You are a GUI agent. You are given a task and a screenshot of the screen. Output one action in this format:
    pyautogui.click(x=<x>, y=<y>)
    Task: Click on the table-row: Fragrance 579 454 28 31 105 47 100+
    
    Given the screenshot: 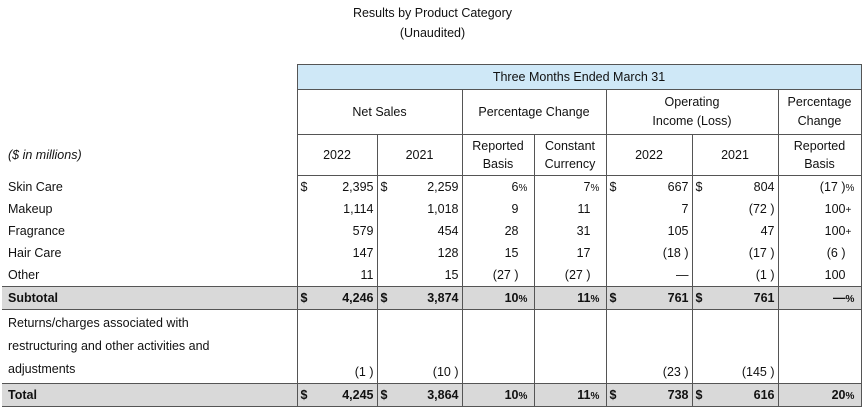 What is the action you would take?
    pyautogui.click(x=432, y=231)
    